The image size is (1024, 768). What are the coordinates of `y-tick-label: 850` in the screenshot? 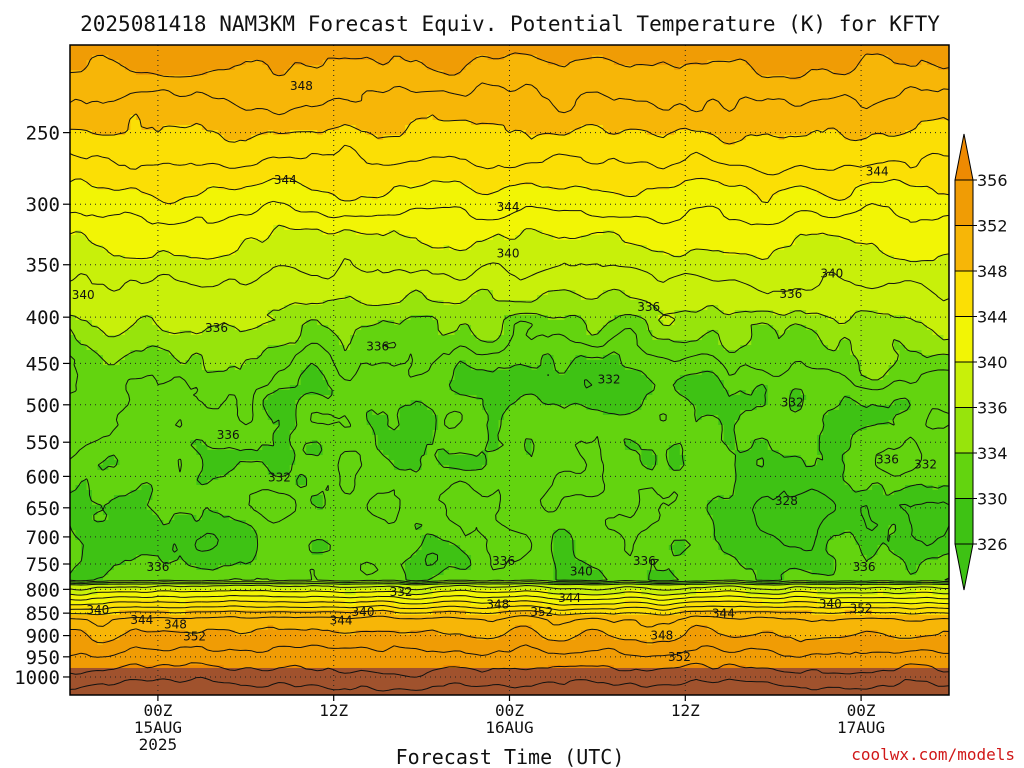 It's located at (43, 614).